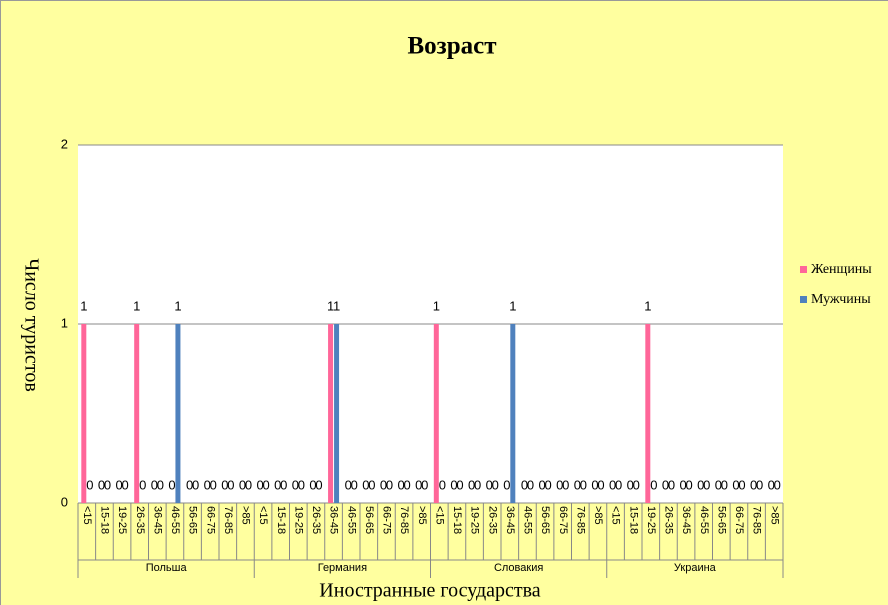  I want to click on x-group-label: Германия, so click(342, 568).